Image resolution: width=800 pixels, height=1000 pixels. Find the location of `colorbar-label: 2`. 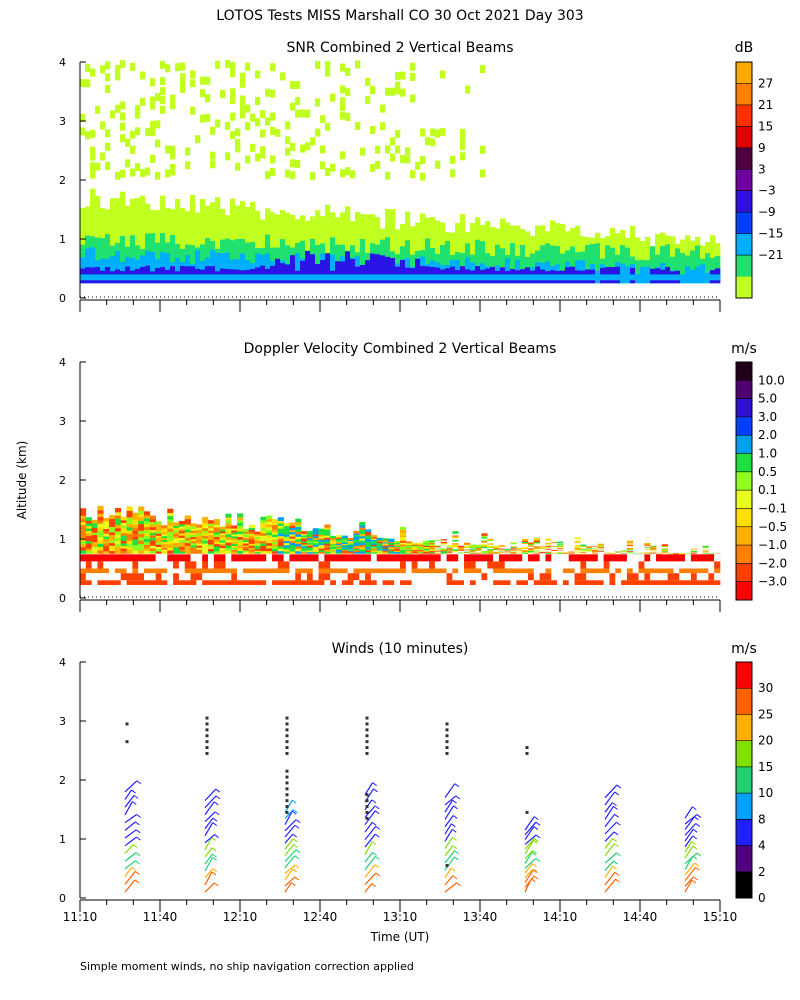

colorbar-label: 2 is located at coordinates (762, 872).